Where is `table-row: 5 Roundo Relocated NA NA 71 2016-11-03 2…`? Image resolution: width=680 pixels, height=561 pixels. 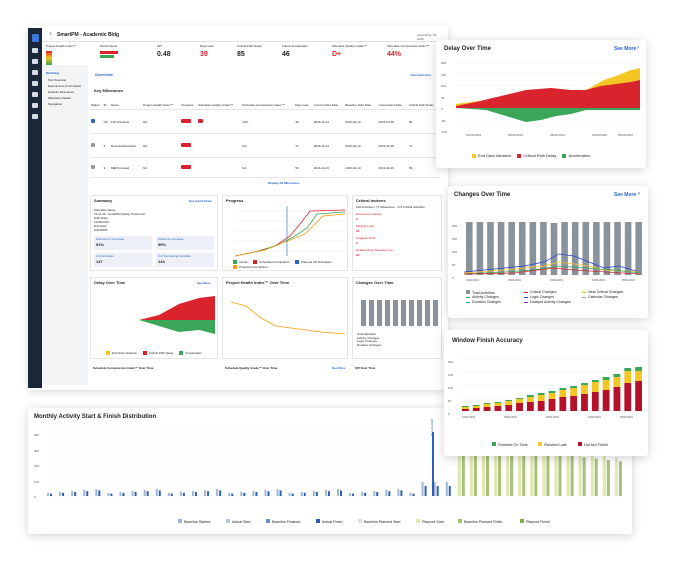
table-row: 5 Roundo Relocated NA NA 71 2016-11-03 2… is located at coordinates (265, 145).